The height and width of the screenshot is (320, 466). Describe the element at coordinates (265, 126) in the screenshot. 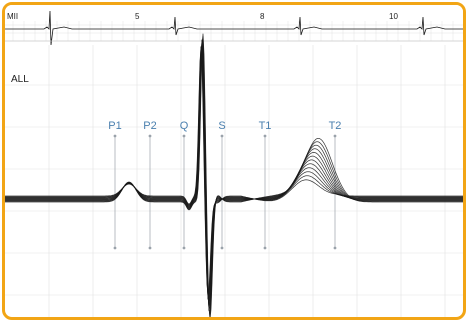

I see `marker-label-t1: T1` at that location.